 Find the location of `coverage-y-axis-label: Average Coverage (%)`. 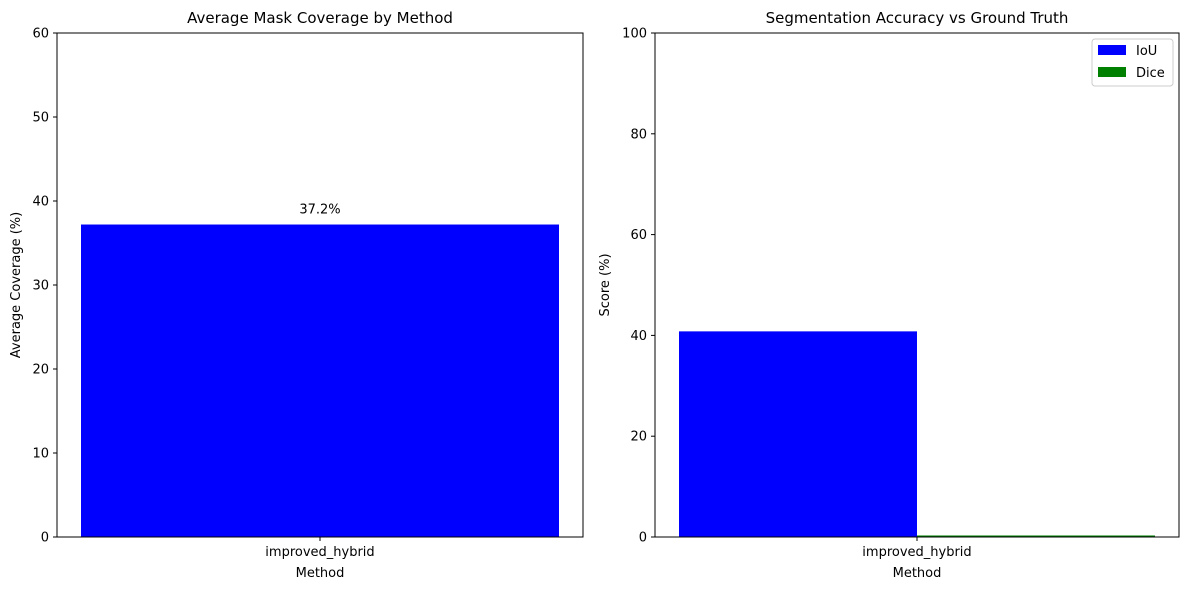

coverage-y-axis-label: Average Coverage (%) is located at coordinates (16, 285).